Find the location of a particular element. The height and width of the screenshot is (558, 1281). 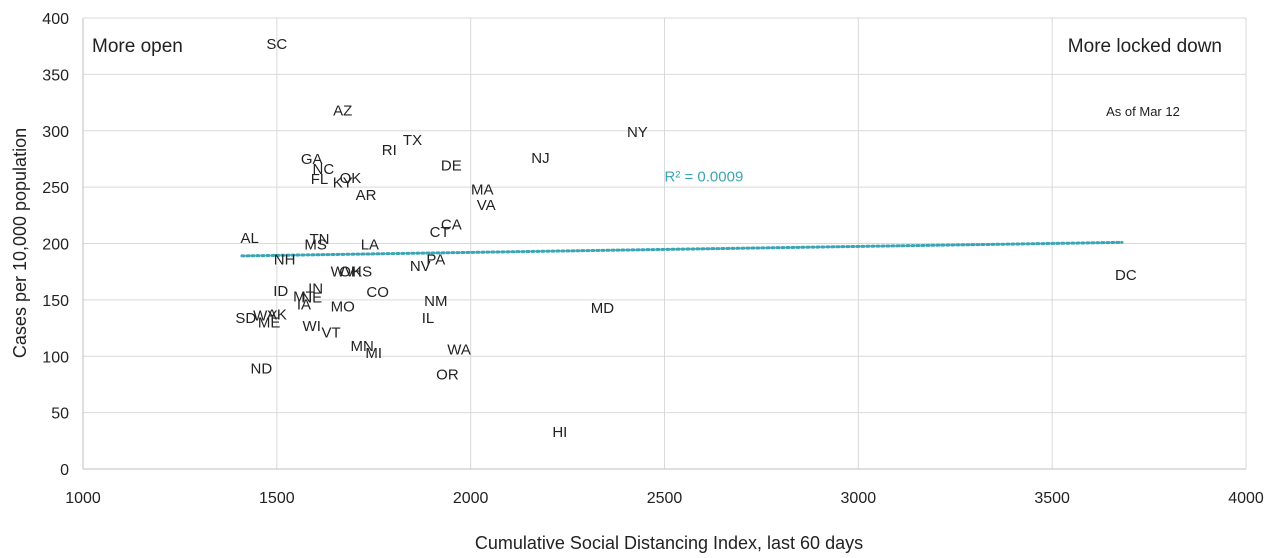

state-point-label: WV is located at coordinates (343, 272).